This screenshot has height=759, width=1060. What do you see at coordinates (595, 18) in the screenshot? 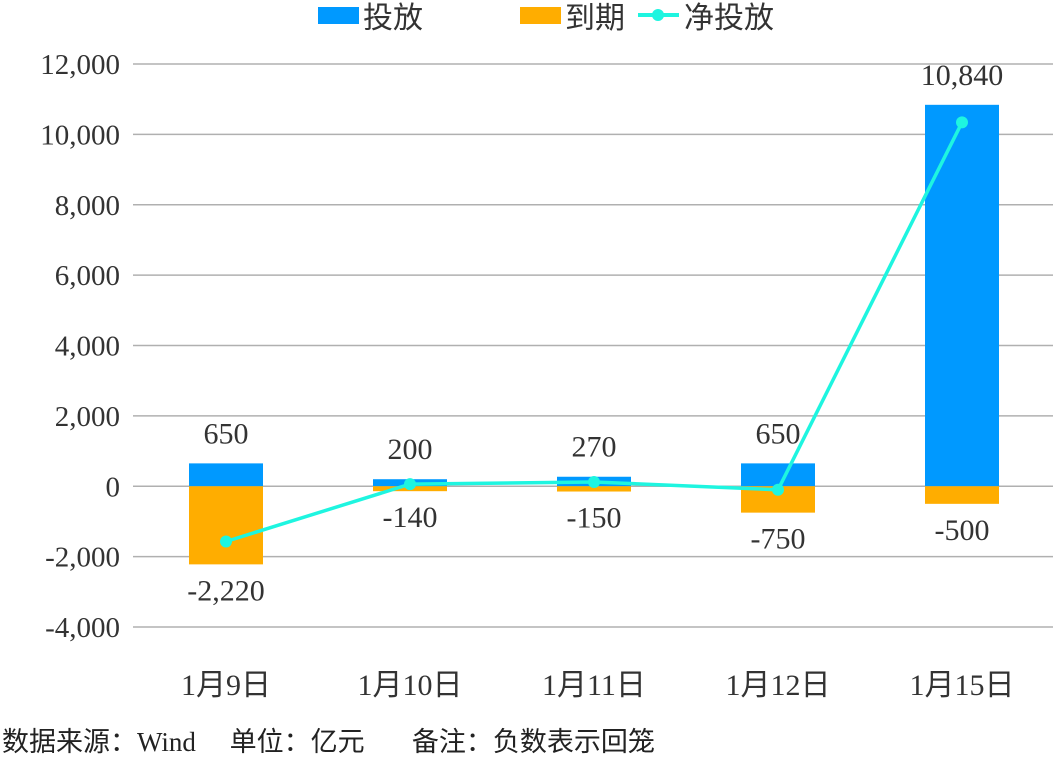
I see `legend-label: 到期` at bounding box center [595, 18].